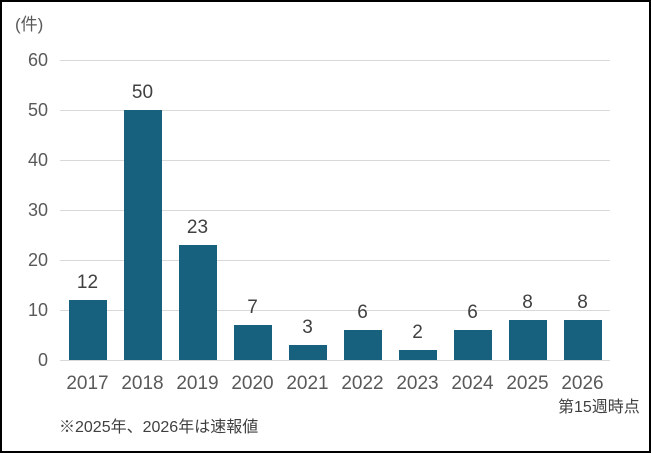 The width and height of the screenshot is (651, 453). I want to click on x-axis-label-2026: 2026, so click(582, 383).